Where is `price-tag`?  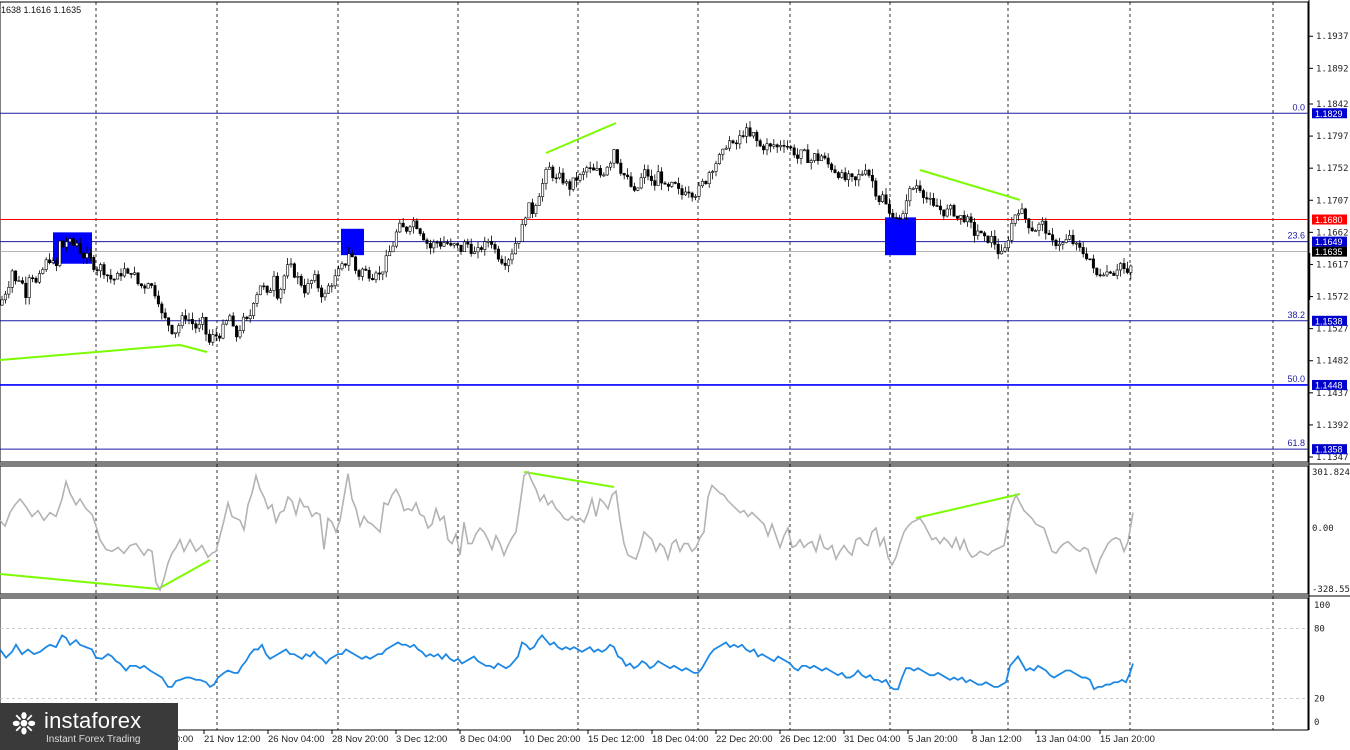
price-tag is located at coordinates (1329, 113).